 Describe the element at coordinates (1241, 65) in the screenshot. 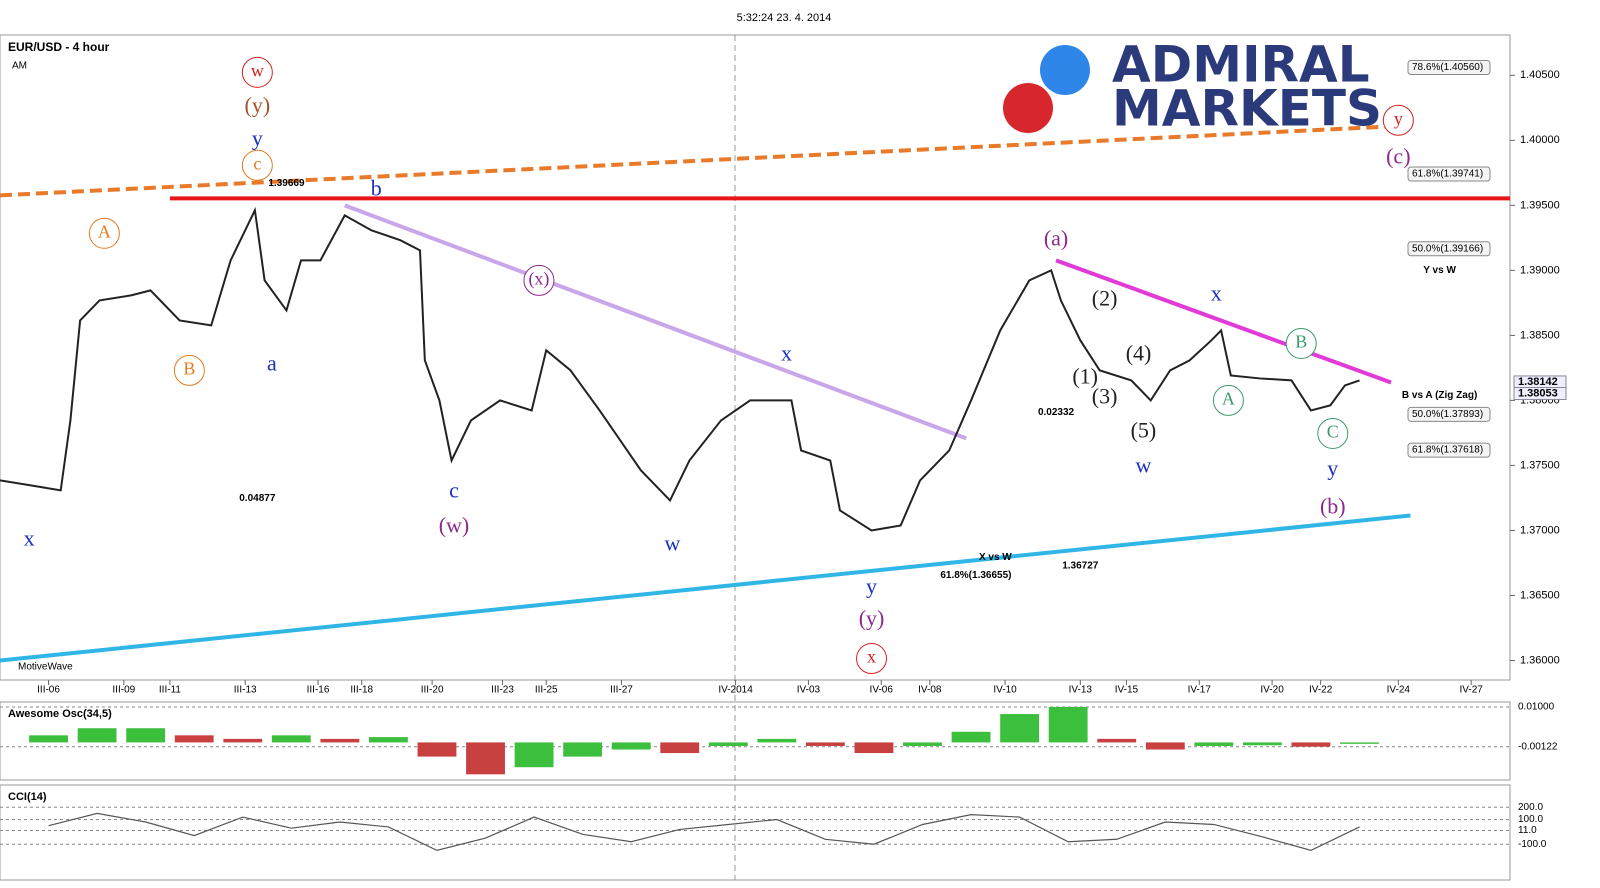

I see `logo-text: ADMIRAL` at that location.